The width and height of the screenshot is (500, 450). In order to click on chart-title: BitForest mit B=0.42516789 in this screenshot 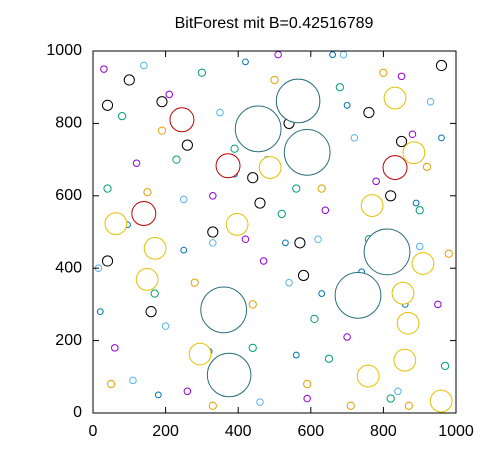, I will do `click(274, 23)`.